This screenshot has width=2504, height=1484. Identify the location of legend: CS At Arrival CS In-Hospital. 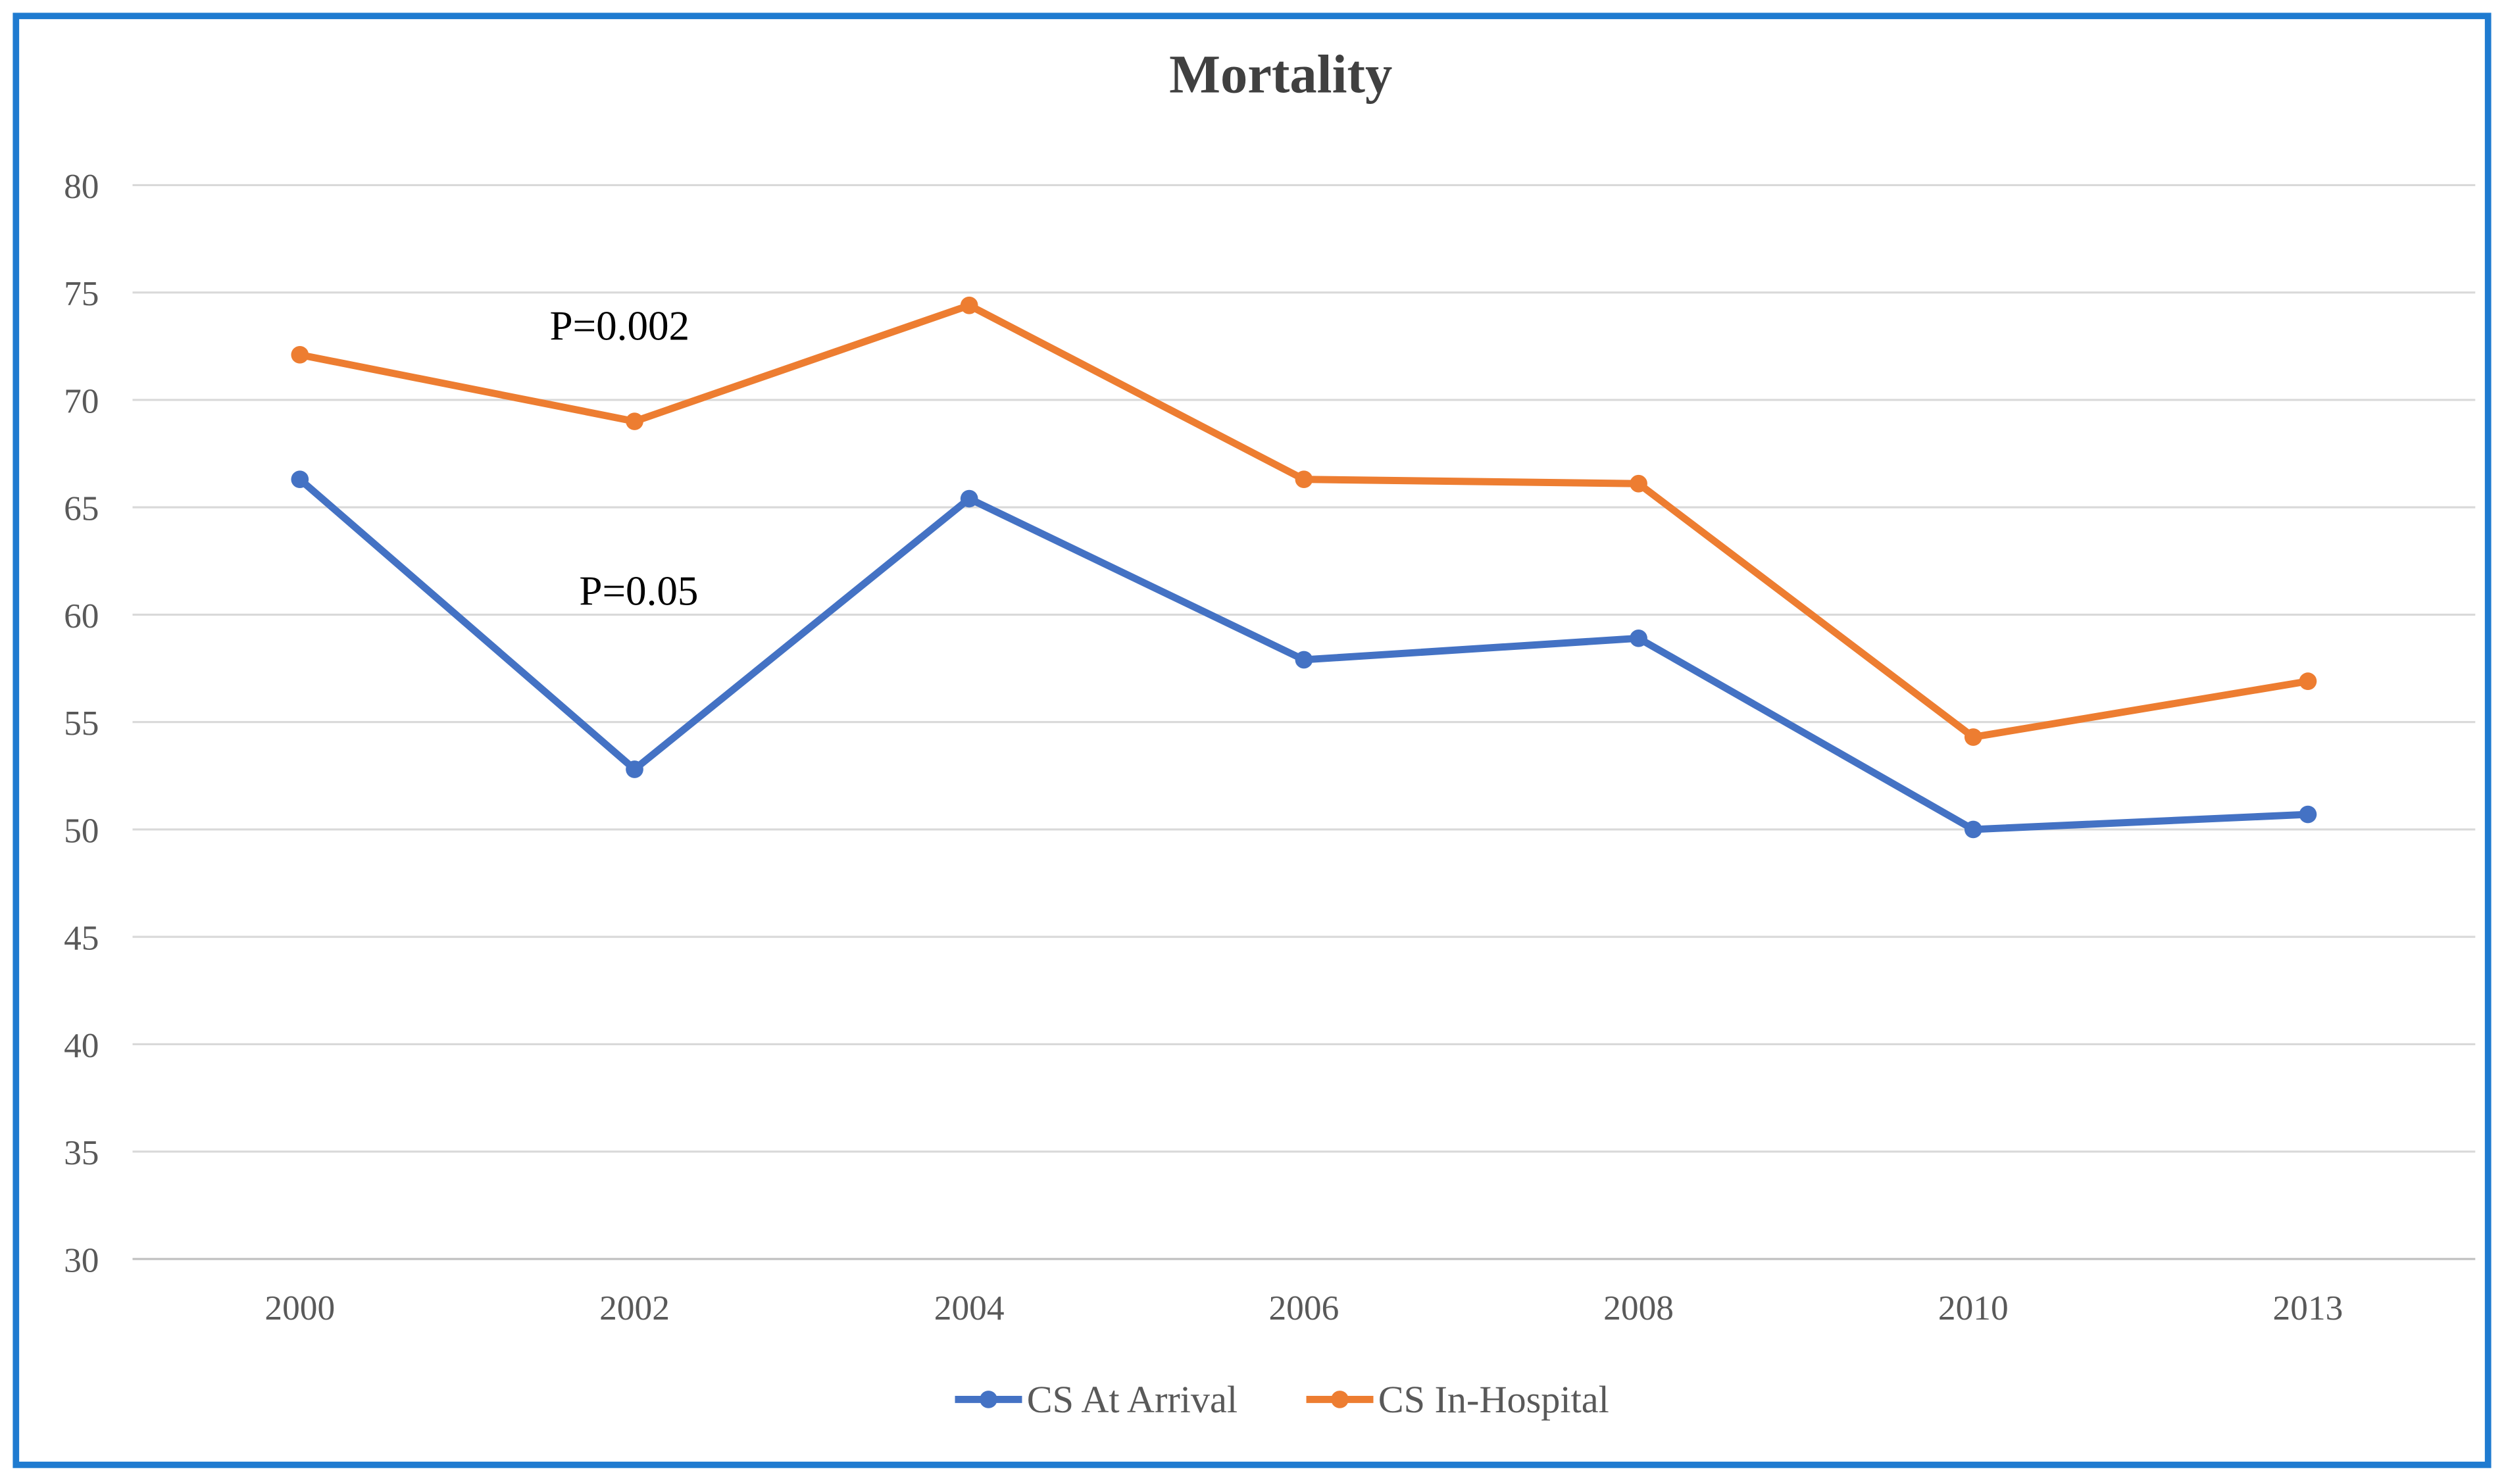
(1282, 1399).